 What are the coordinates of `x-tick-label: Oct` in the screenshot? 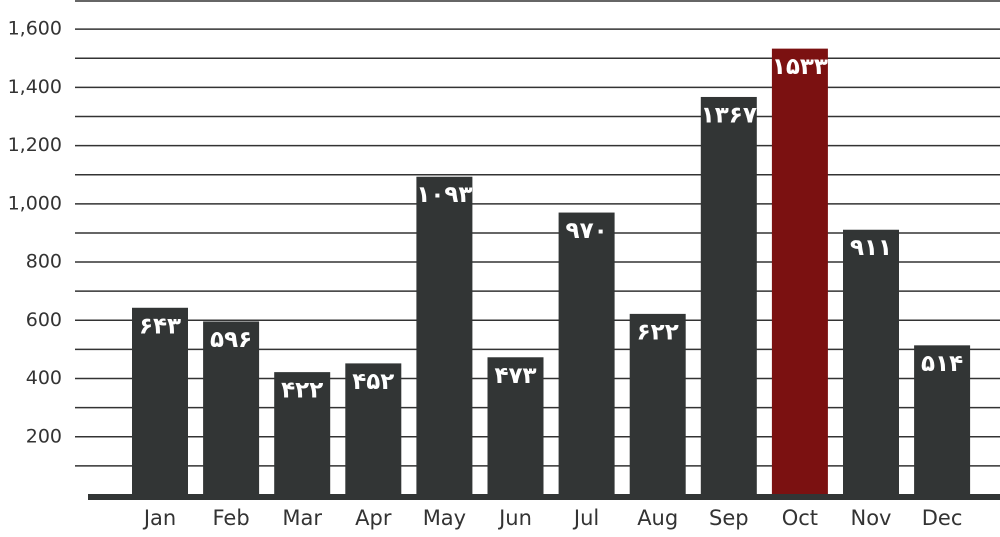 It's located at (800, 518).